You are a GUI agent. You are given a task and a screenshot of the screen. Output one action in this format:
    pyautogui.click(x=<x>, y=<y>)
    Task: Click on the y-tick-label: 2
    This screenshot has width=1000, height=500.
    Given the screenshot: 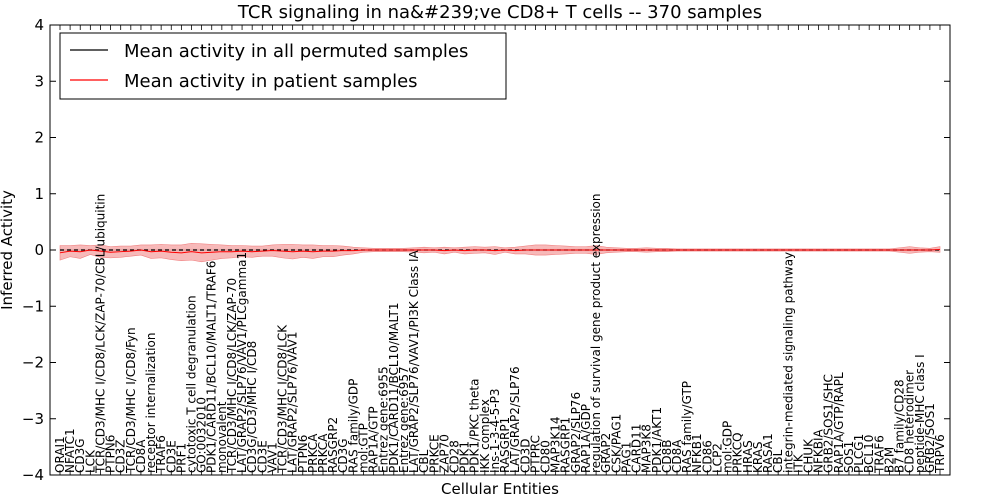 What is the action you would take?
    pyautogui.click(x=39, y=138)
    